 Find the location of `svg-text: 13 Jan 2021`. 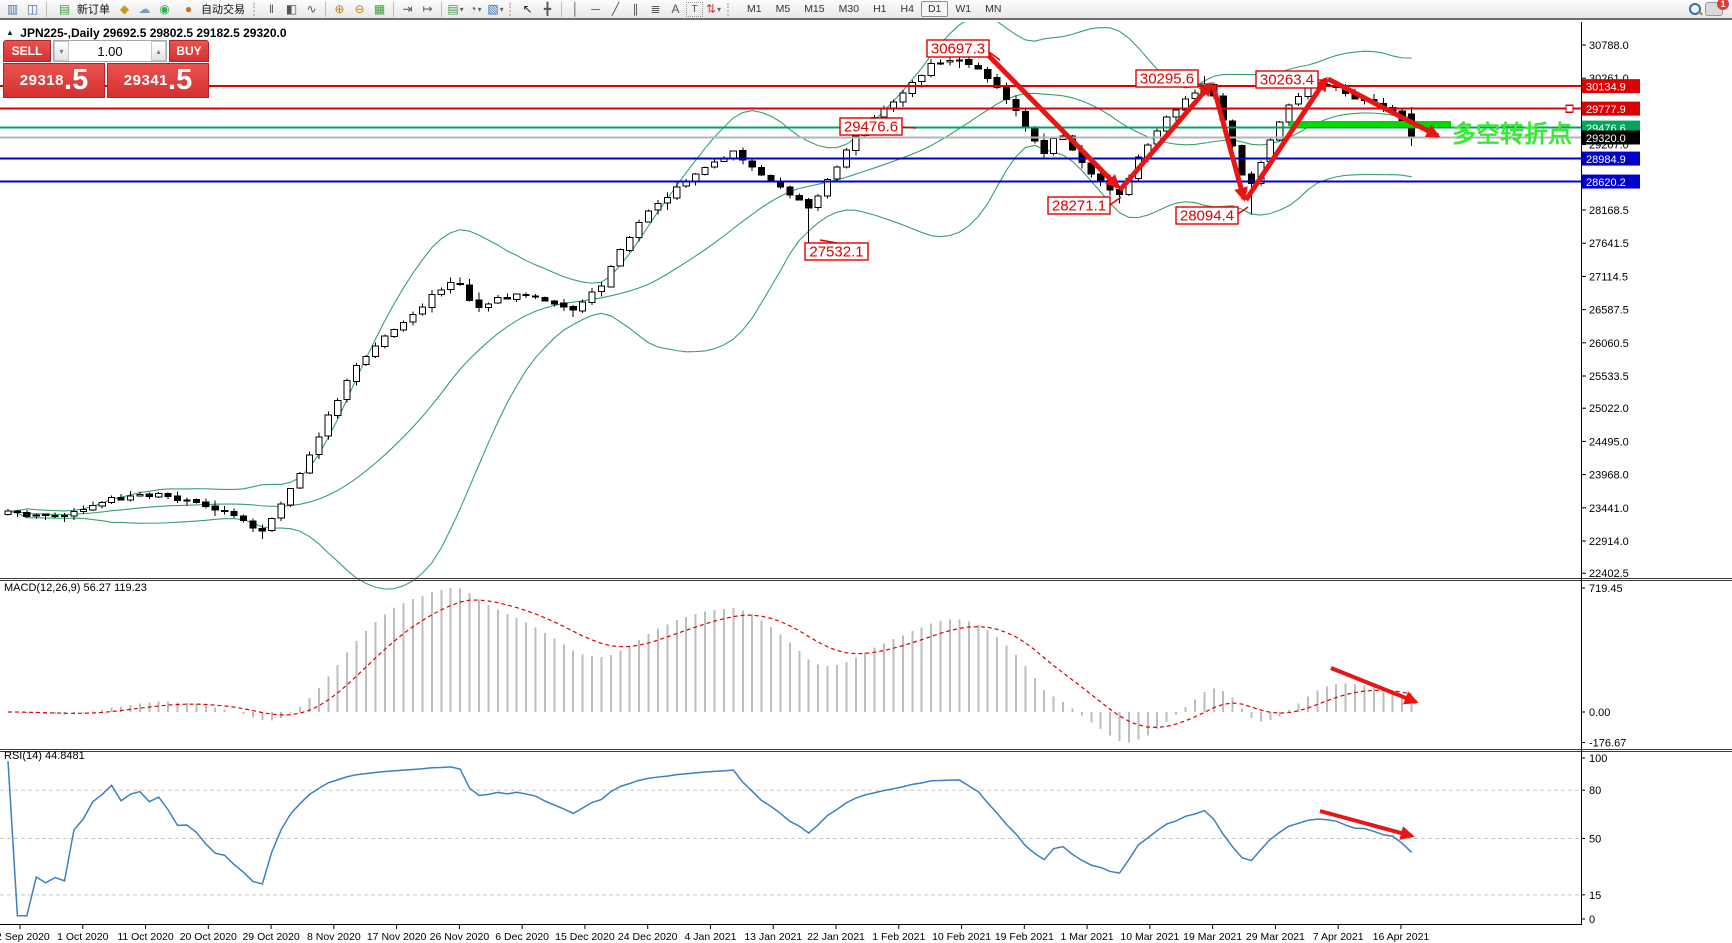

svg-text: 13 Jan 2021 is located at coordinates (773, 937).